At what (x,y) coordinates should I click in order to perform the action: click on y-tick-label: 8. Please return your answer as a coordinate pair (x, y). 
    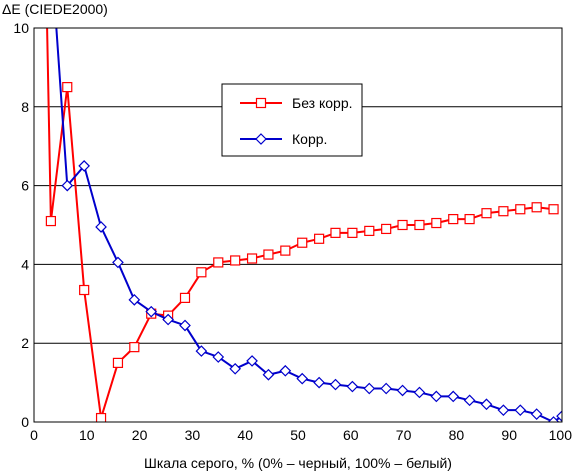
    Looking at the image, I should click on (25, 107).